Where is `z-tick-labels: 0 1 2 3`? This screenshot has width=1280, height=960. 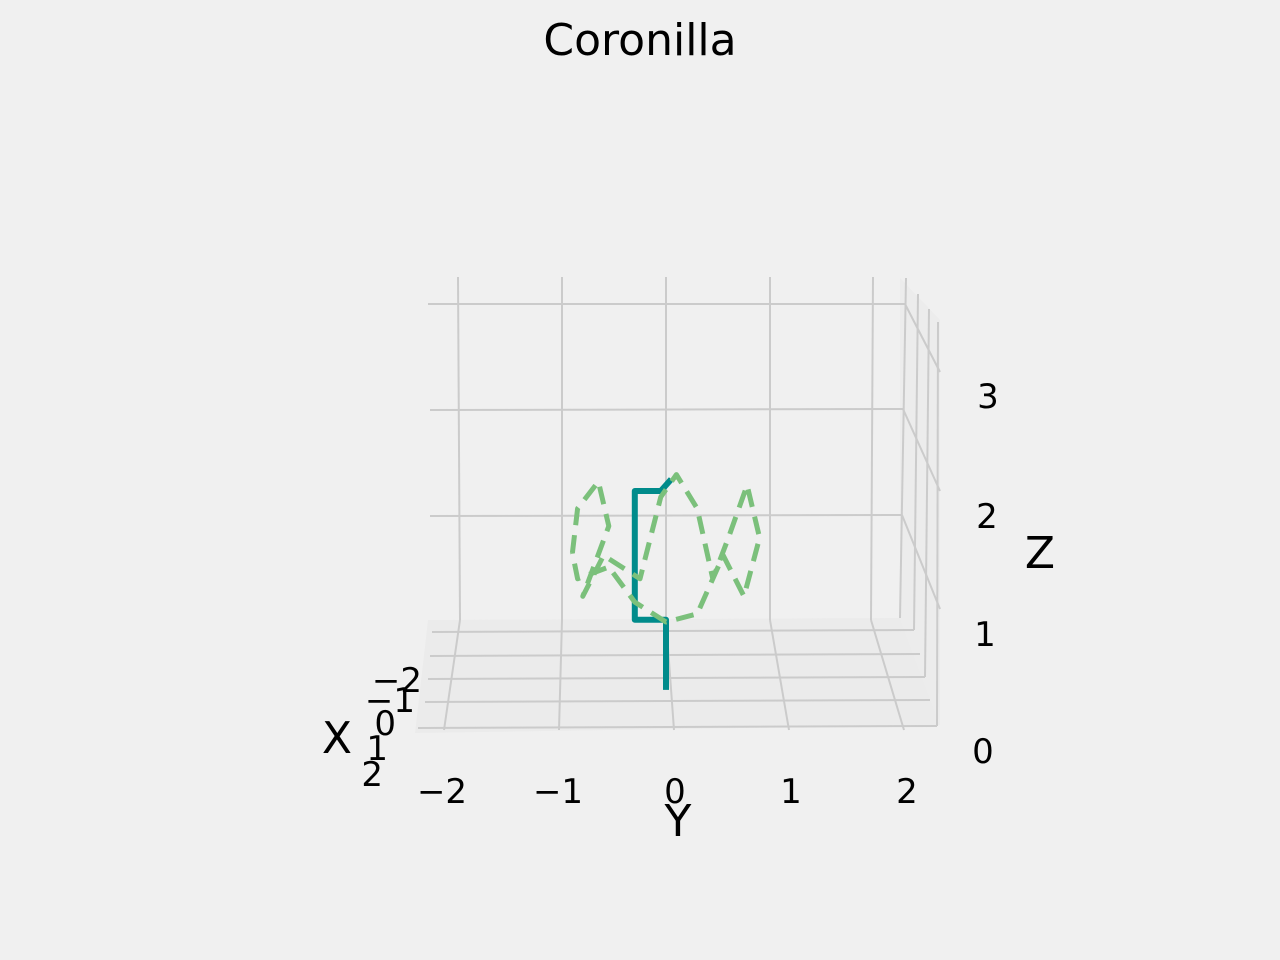 z-tick-labels: 0 1 2 3 is located at coordinates (985, 574).